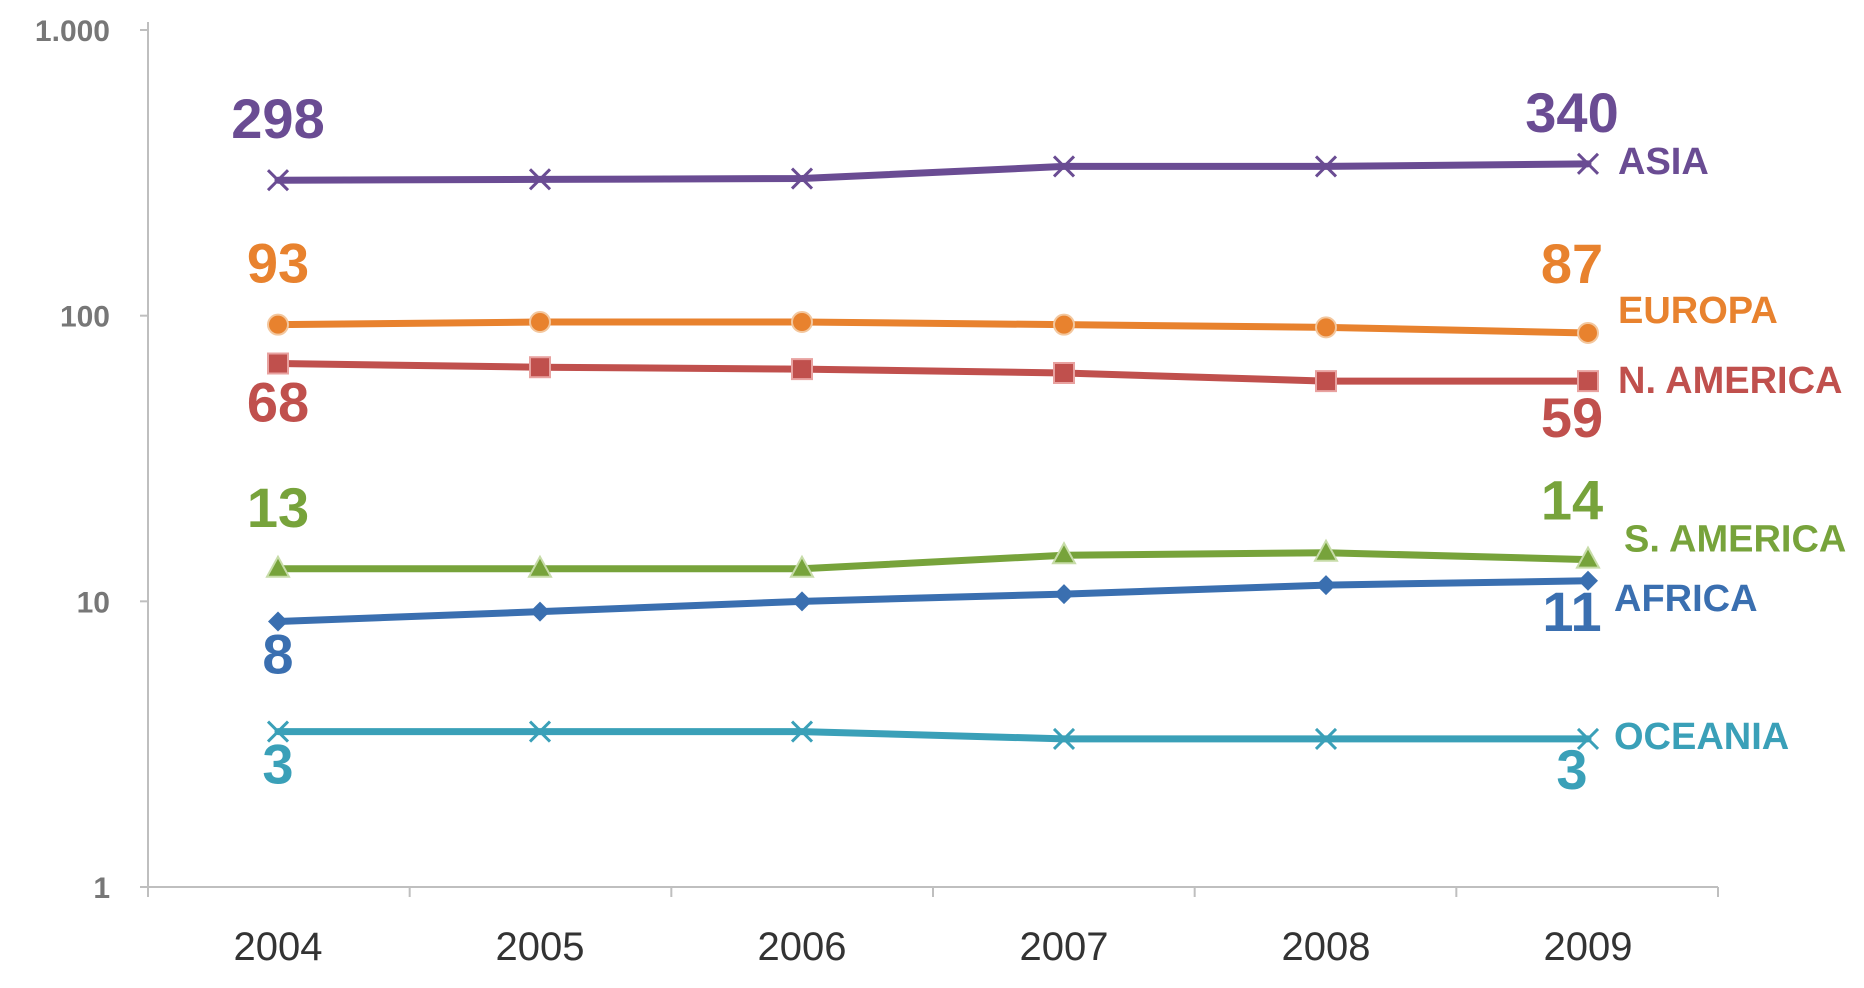 This screenshot has width=1864, height=988. What do you see at coordinates (277, 653) in the screenshot?
I see `data-label-first: 8` at bounding box center [277, 653].